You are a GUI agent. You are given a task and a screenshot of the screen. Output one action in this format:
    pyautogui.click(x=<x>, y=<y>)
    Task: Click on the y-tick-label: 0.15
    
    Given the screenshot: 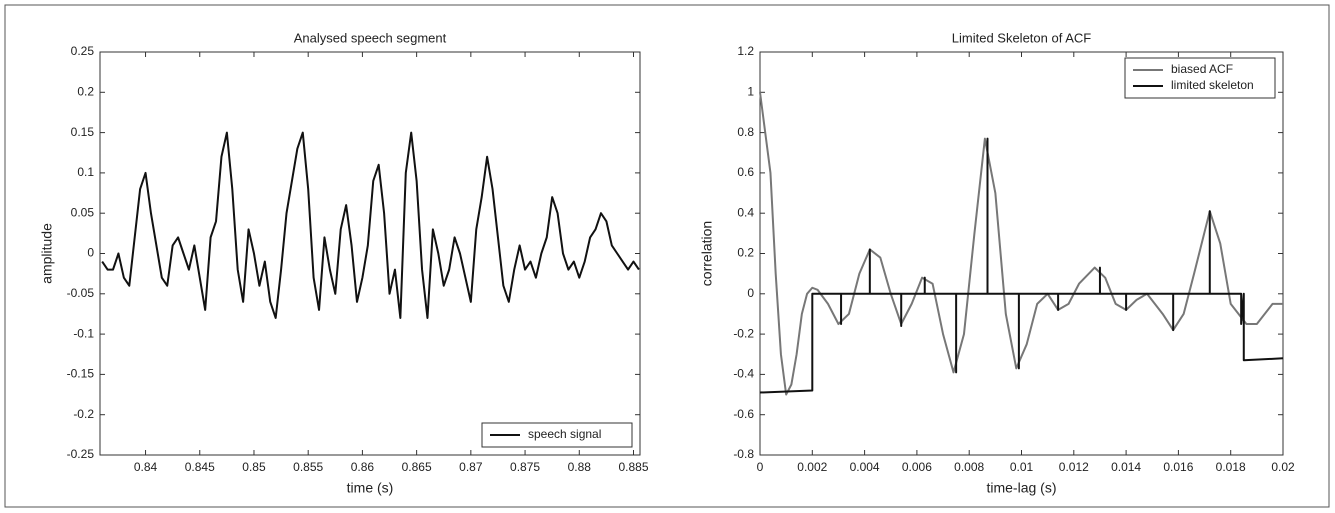 What is the action you would take?
    pyautogui.click(x=83, y=132)
    